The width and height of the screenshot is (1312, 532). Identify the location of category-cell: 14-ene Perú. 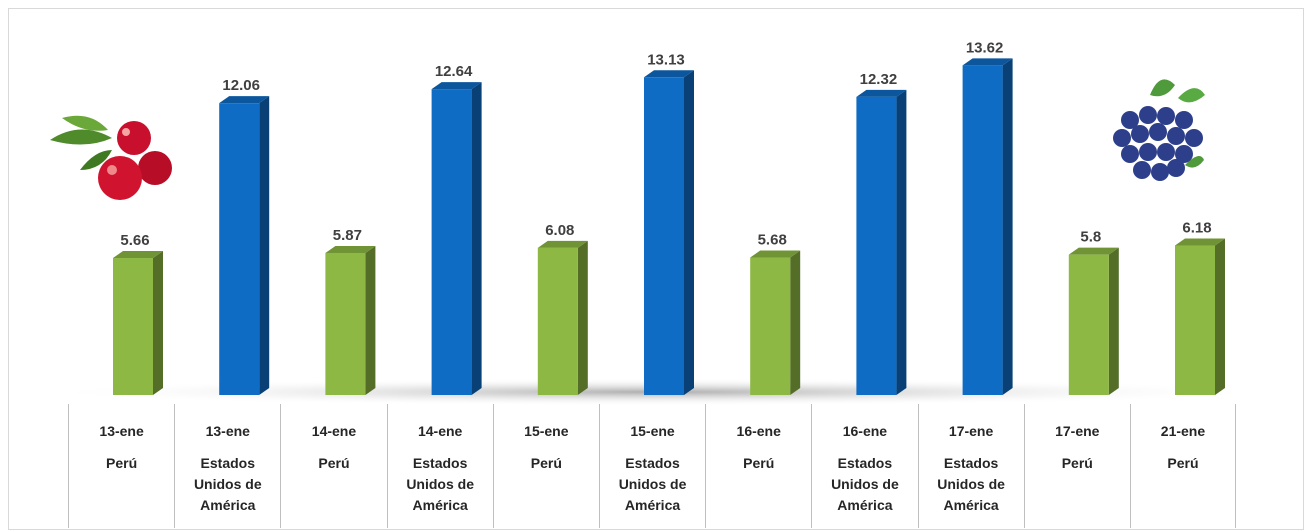
(333, 466).